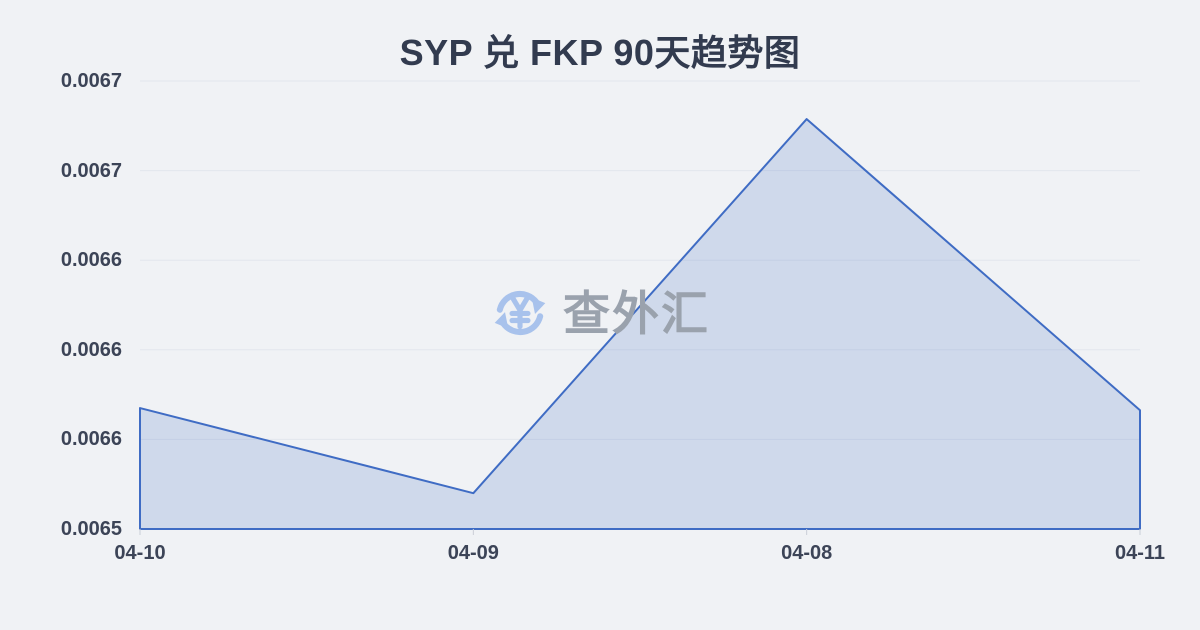 This screenshot has height=630, width=1200. What do you see at coordinates (1140, 553) in the screenshot?
I see `x-axis-tick-label: 04-11` at bounding box center [1140, 553].